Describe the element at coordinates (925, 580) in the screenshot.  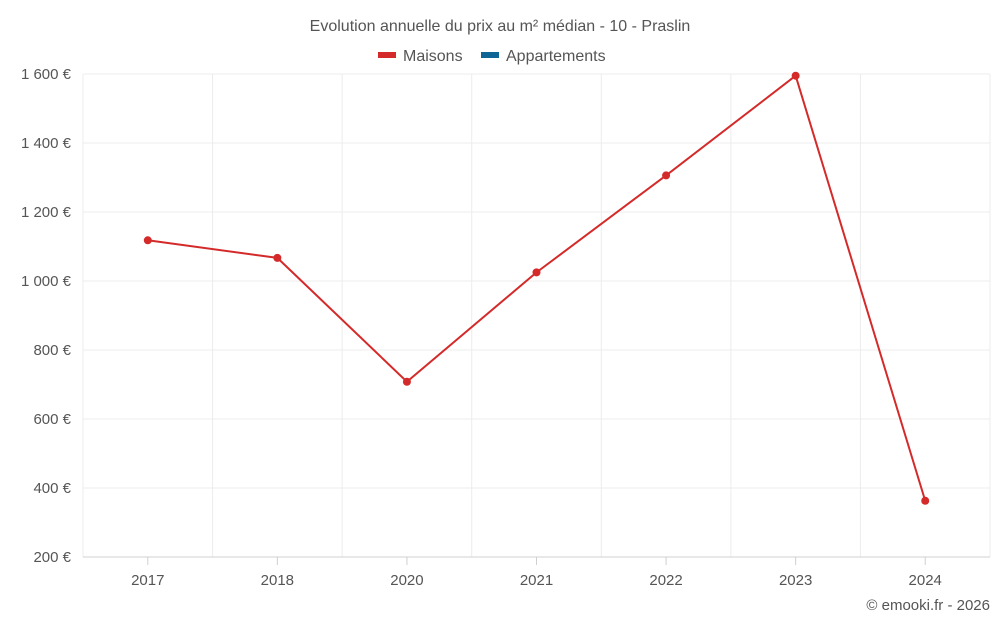
I see `x-tick-label: 2024` at that location.